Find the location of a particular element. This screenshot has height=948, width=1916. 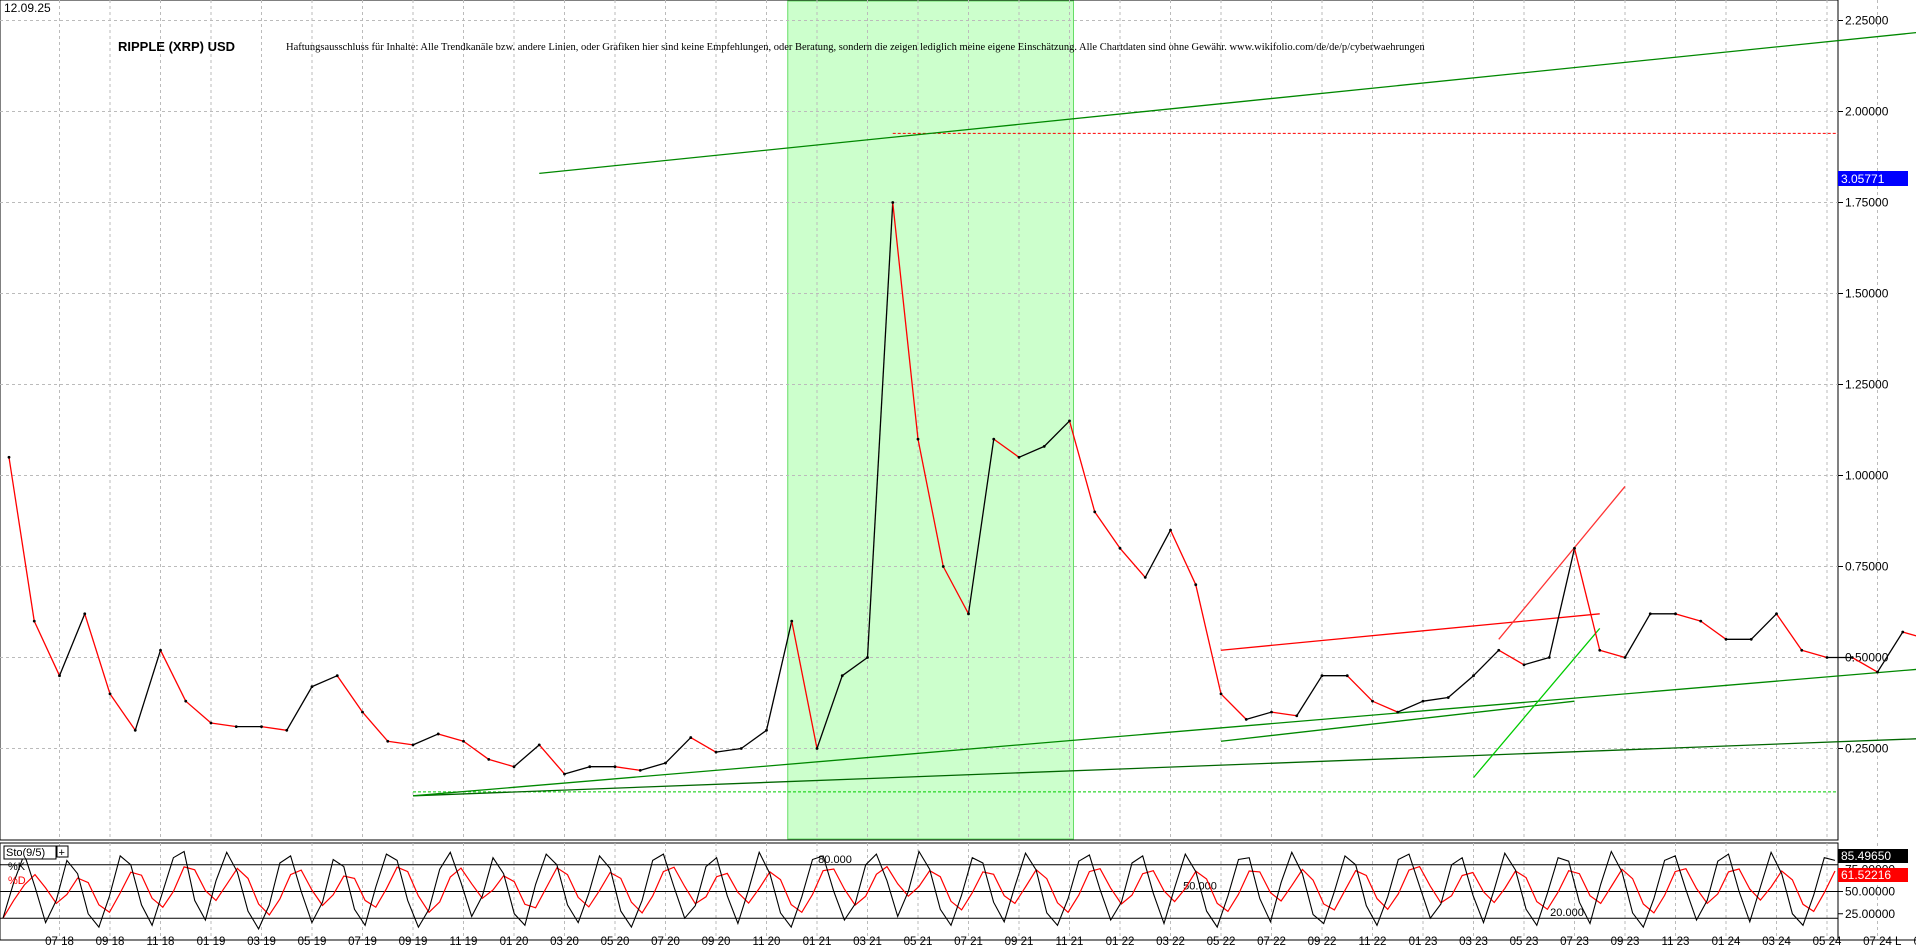

highlight-band is located at coordinates (930, 420).